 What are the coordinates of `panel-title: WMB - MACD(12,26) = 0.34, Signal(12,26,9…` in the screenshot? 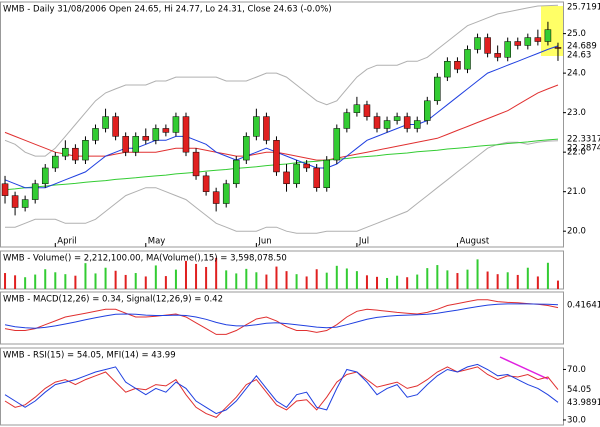 It's located at (113, 300).